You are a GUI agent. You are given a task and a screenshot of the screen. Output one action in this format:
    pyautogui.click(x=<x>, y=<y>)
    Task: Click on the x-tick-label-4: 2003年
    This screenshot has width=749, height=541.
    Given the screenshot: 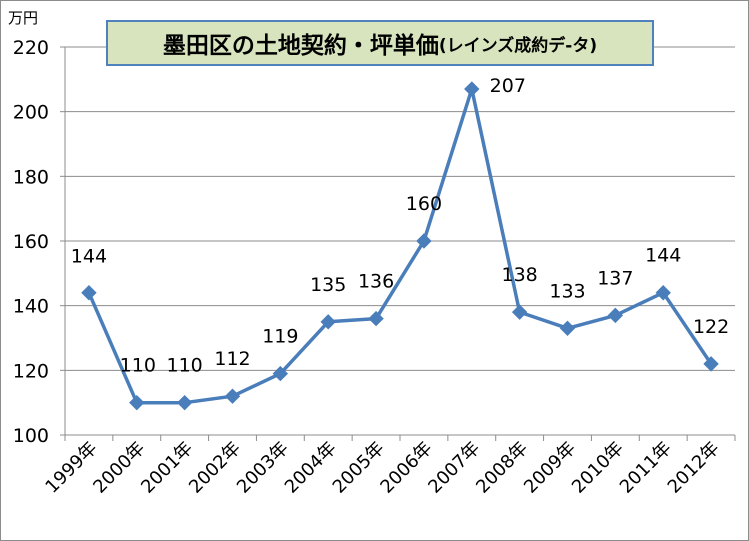 What is the action you would take?
    pyautogui.click(x=263, y=468)
    